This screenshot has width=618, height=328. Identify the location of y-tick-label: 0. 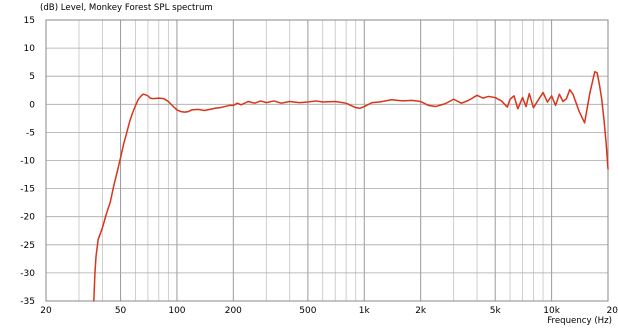
(32, 105).